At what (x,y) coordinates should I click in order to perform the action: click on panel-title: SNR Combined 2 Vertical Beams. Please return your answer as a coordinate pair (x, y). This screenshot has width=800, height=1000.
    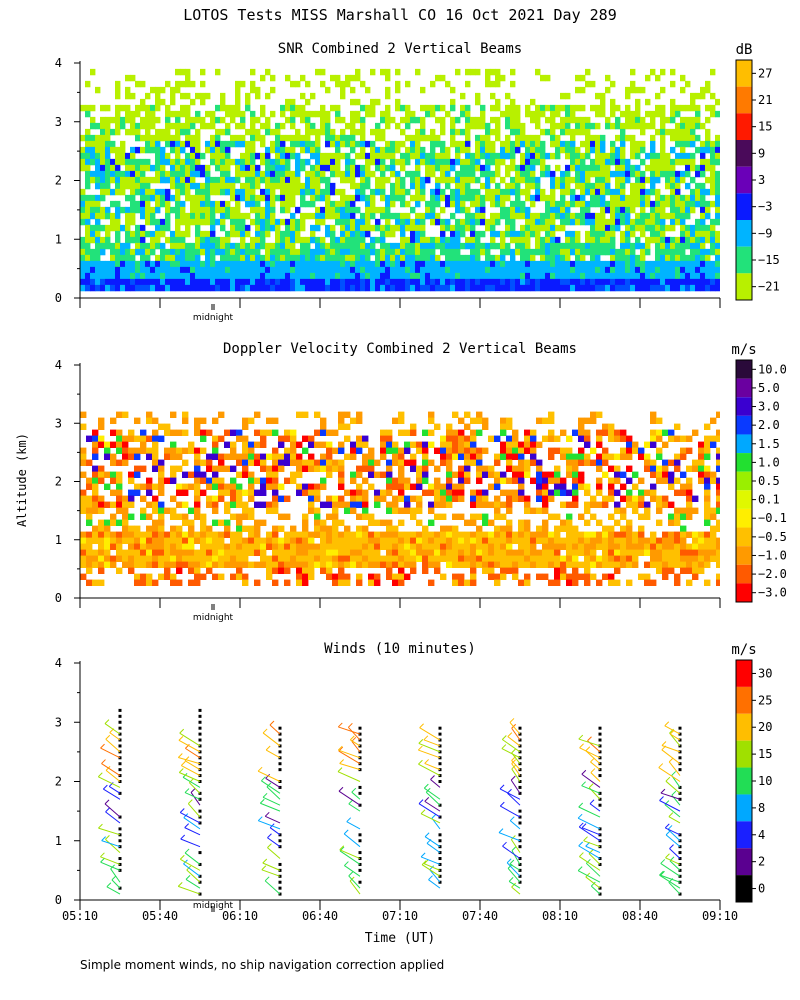
    Looking at the image, I should click on (400, 49).